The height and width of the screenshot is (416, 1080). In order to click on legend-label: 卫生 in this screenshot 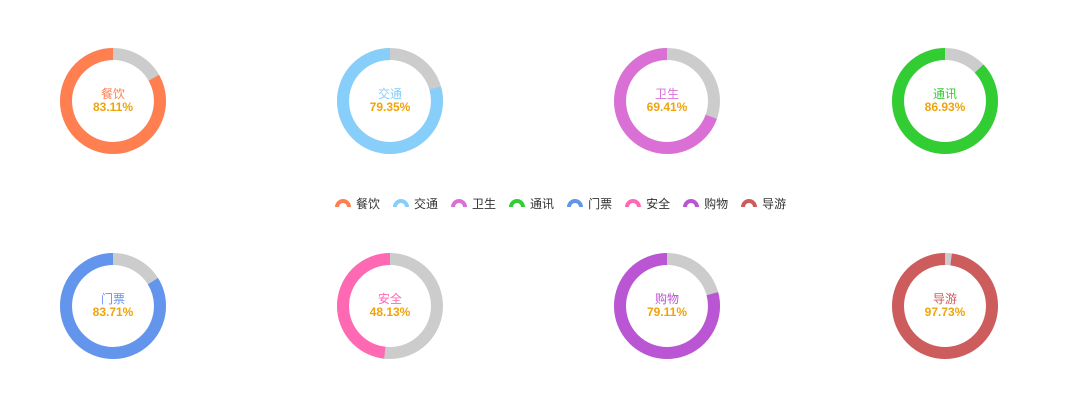, I will do `click(484, 203)`.